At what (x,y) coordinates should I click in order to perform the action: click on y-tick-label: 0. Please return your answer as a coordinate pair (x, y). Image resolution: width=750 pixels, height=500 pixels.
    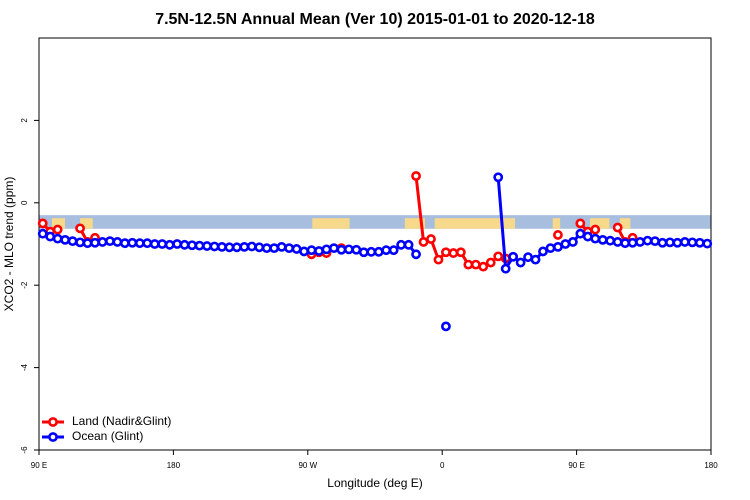
    Looking at the image, I should click on (24, 202).